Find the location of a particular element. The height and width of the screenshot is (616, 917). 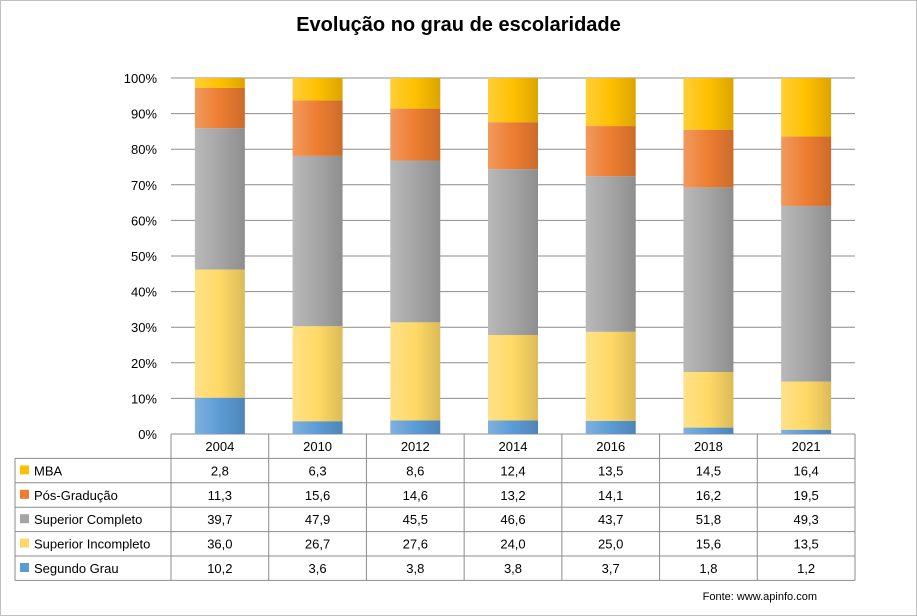

y-tick-label: 100% is located at coordinates (141, 78).